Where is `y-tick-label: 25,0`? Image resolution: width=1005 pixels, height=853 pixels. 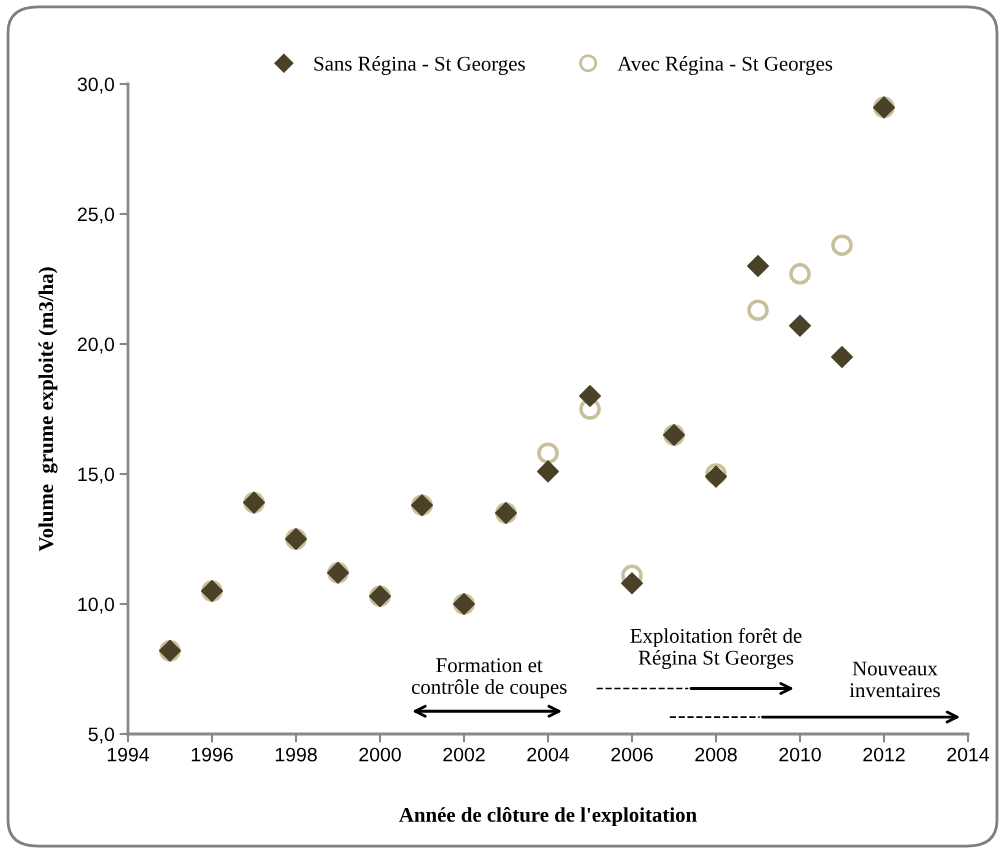
y-tick-label: 25,0 is located at coordinates (96, 215).